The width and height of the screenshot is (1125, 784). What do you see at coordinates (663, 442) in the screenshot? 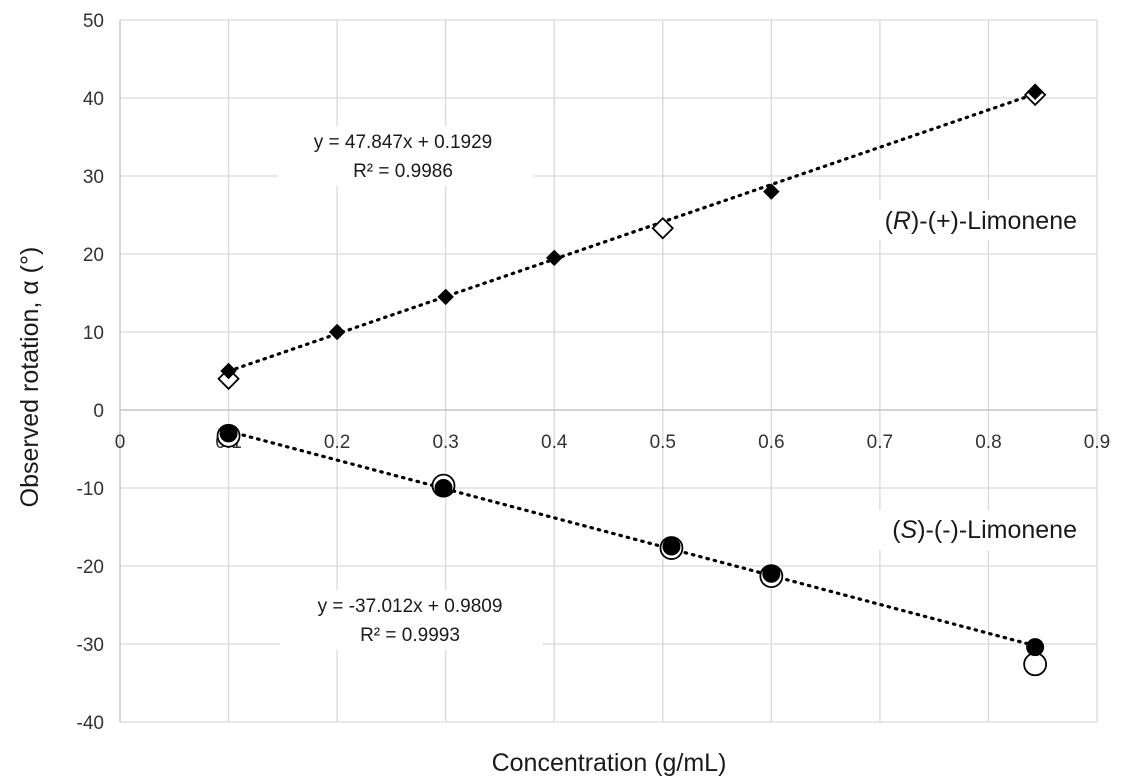
I see `x-tick-label: 0.5` at bounding box center [663, 442].